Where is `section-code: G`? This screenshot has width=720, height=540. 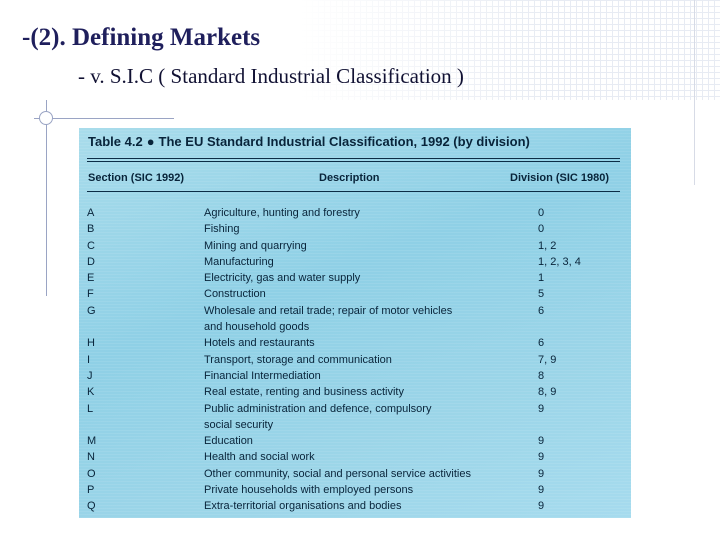 section-code: G is located at coordinates (91, 310).